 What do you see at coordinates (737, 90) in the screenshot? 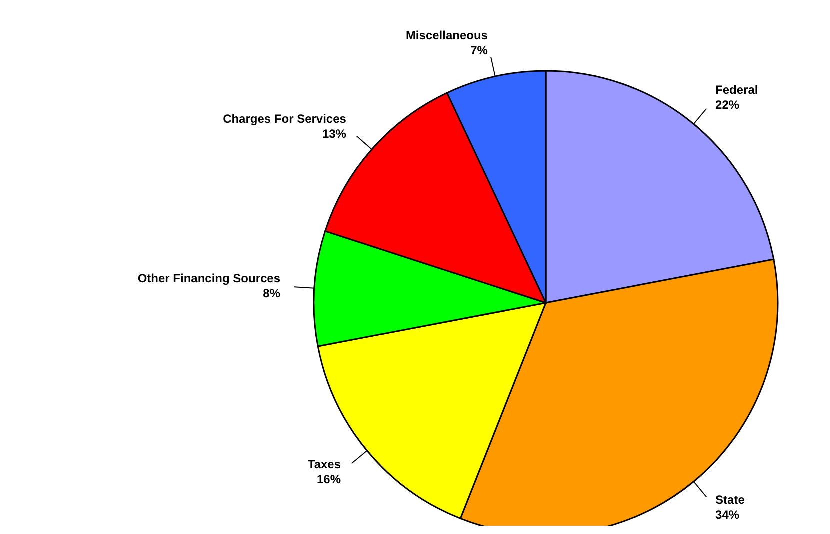
I see `slice-label: Federal` at bounding box center [737, 90].